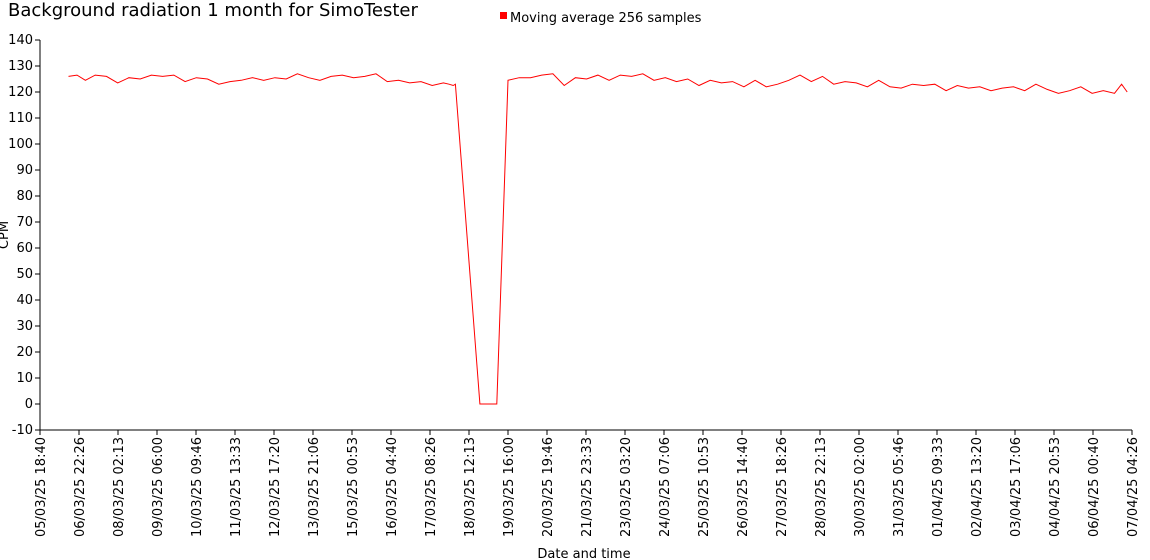 The width and height of the screenshot is (1150, 560). I want to click on y-tick-label: 110, so click(20, 118).